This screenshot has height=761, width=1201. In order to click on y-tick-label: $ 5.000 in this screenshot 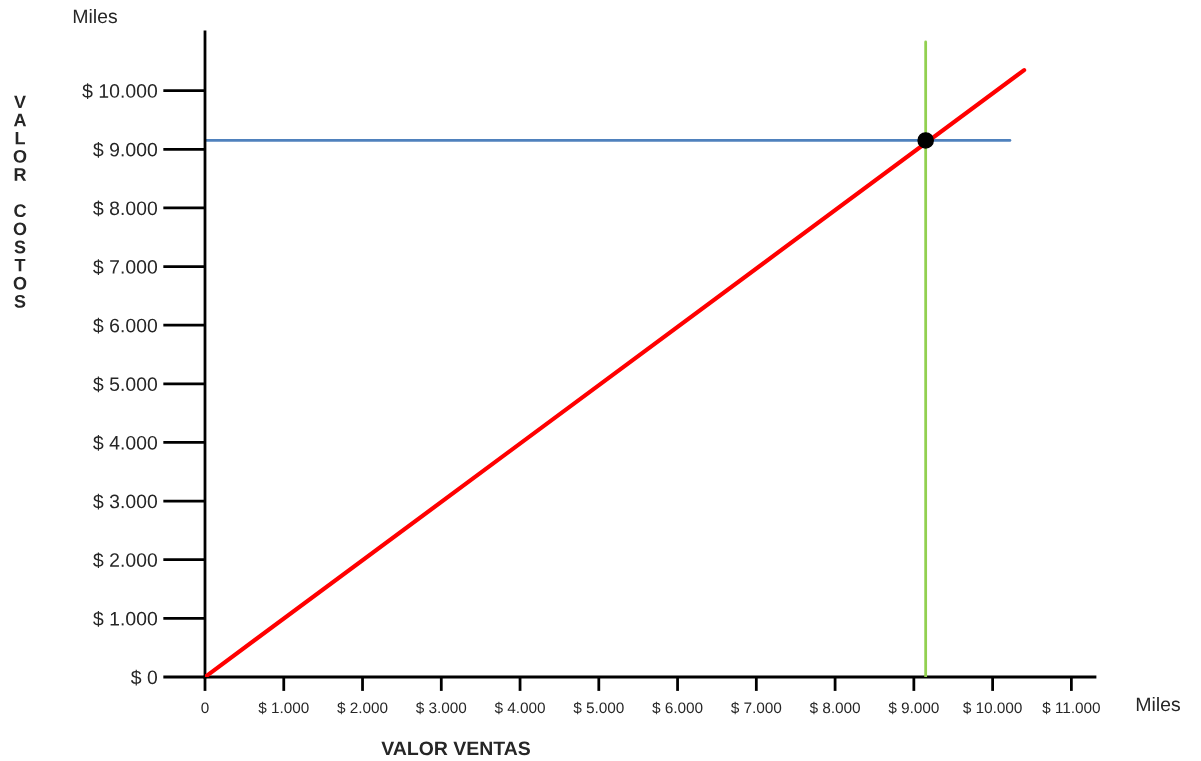, I will do `click(125, 384)`.